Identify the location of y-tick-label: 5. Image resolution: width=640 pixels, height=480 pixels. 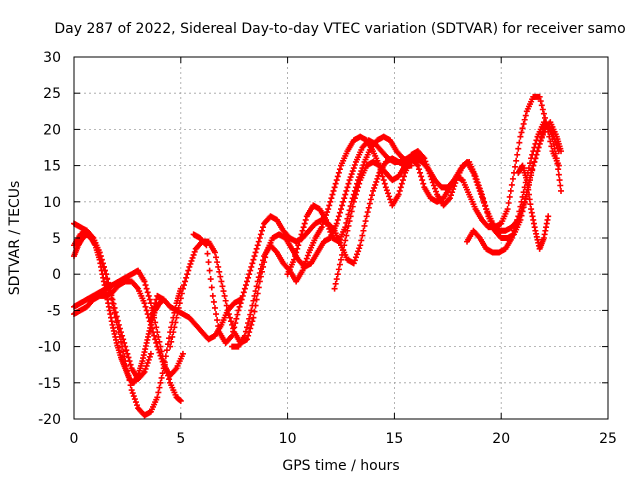
(56, 239).